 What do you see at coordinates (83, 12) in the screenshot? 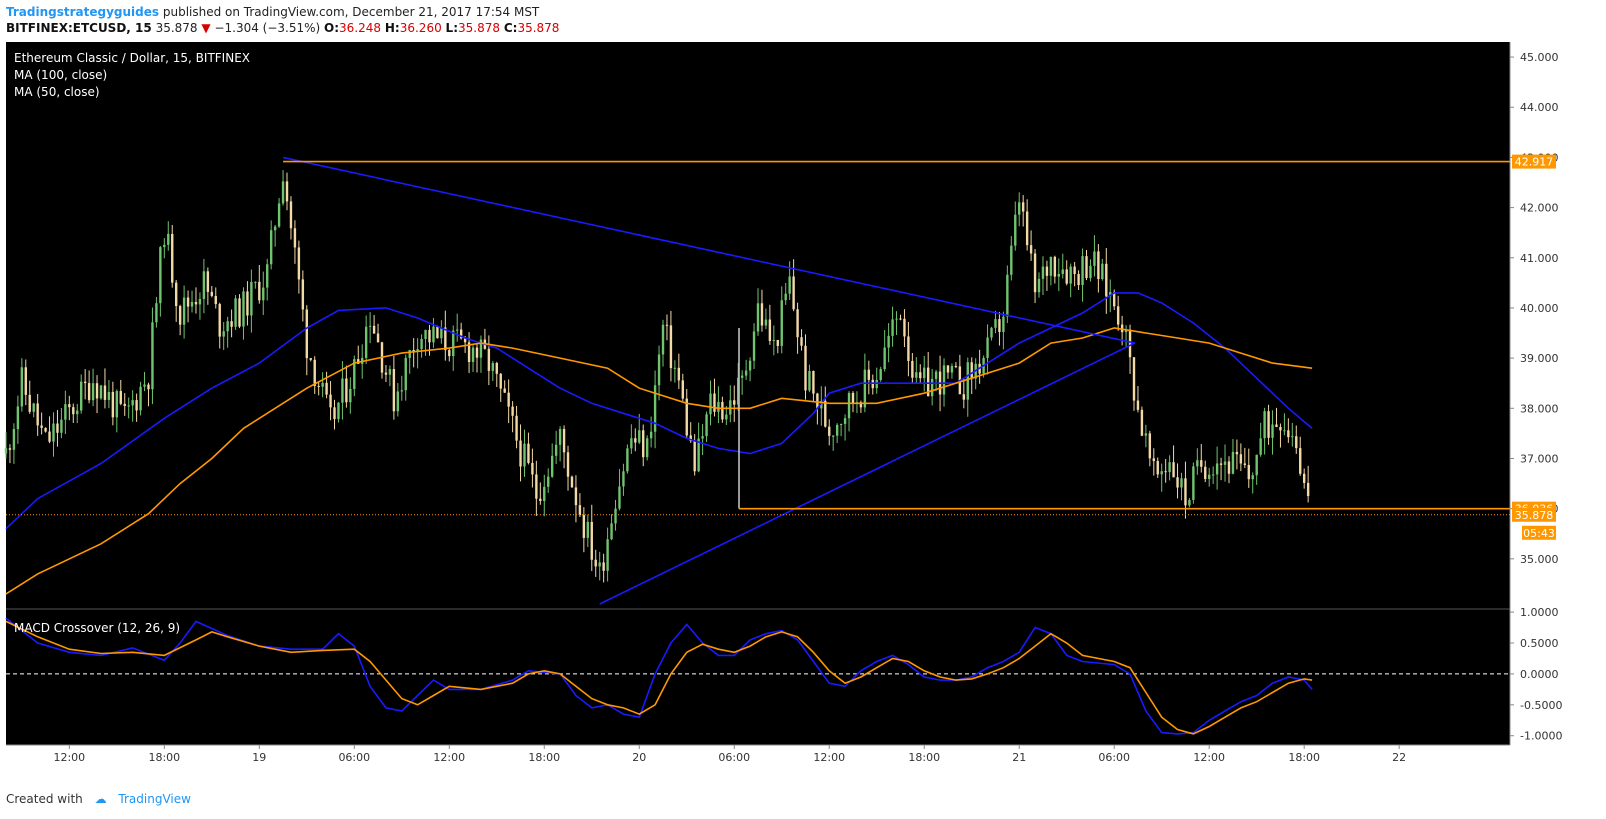
I see `author-link: Tradingstrategyguides` at bounding box center [83, 12].